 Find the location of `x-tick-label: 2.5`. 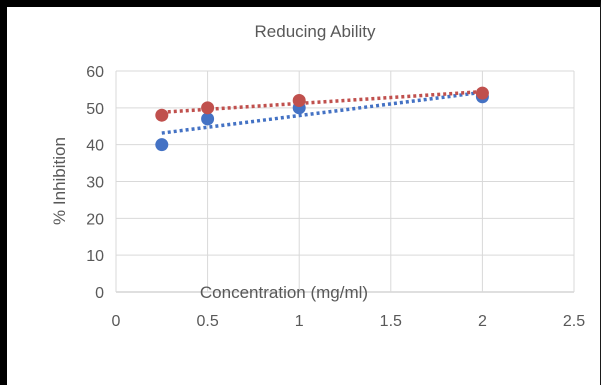

x-tick-label: 2.5 is located at coordinates (574, 321).